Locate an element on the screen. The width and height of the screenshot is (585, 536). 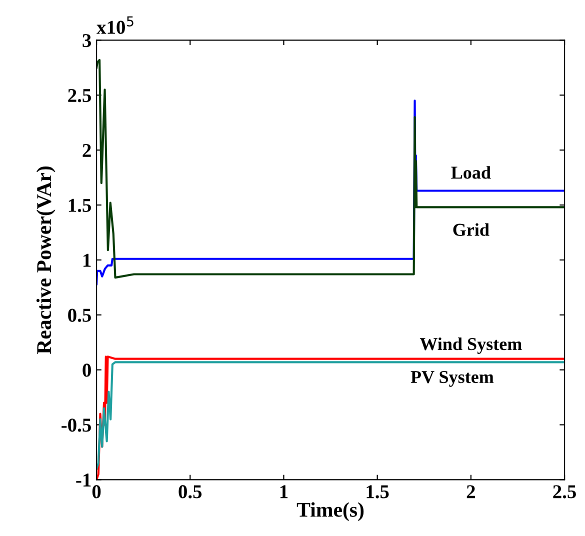
x-tick-label: 0.5 is located at coordinates (190, 491).